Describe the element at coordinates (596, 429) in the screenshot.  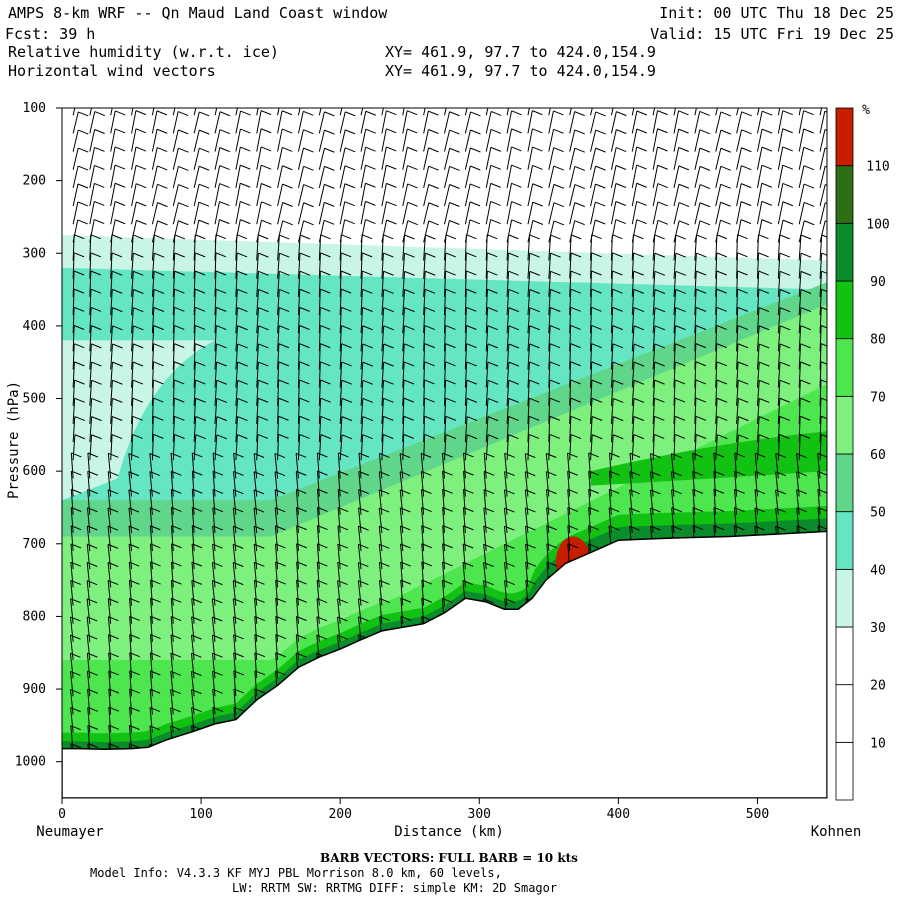
I see `barb-column` at that location.